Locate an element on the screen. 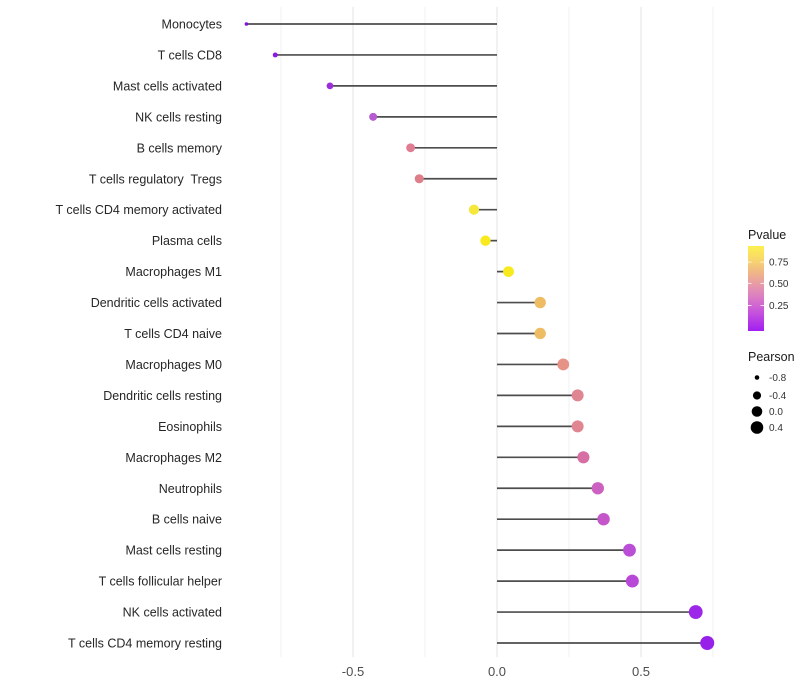 The height and width of the screenshot is (700, 800). x-axis: -0.5 0.0 0.5 is located at coordinates (496, 671).